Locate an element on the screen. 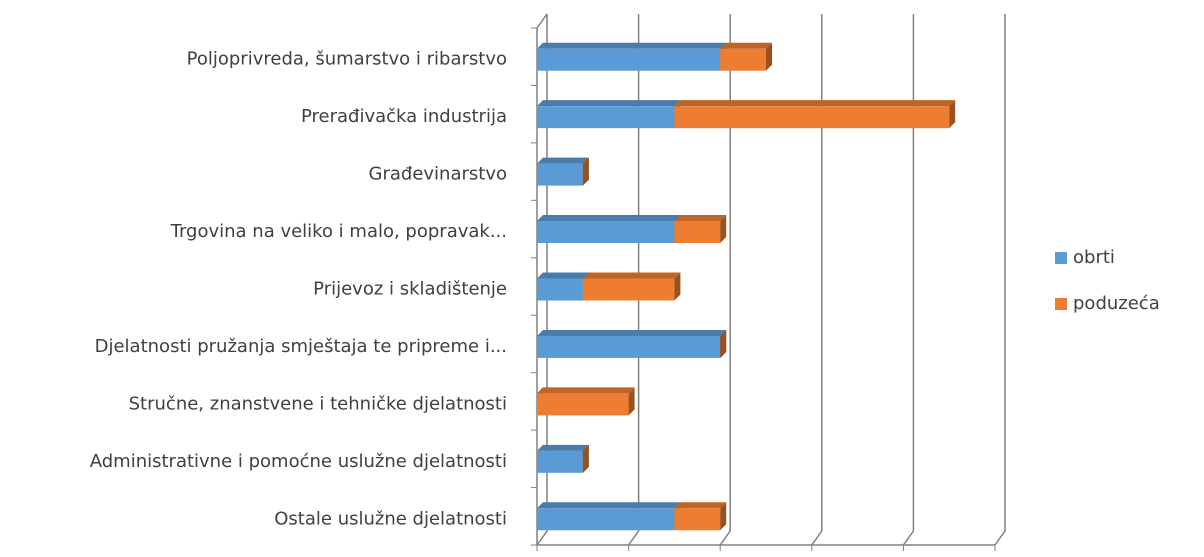  x-tick-label: 10 is located at coordinates (995, 556).